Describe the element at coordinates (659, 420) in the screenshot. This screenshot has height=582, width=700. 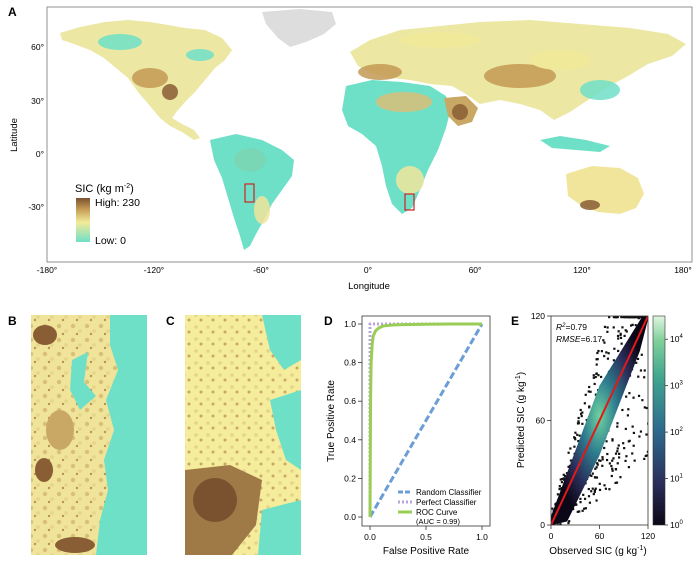
I see `colorbar` at that location.